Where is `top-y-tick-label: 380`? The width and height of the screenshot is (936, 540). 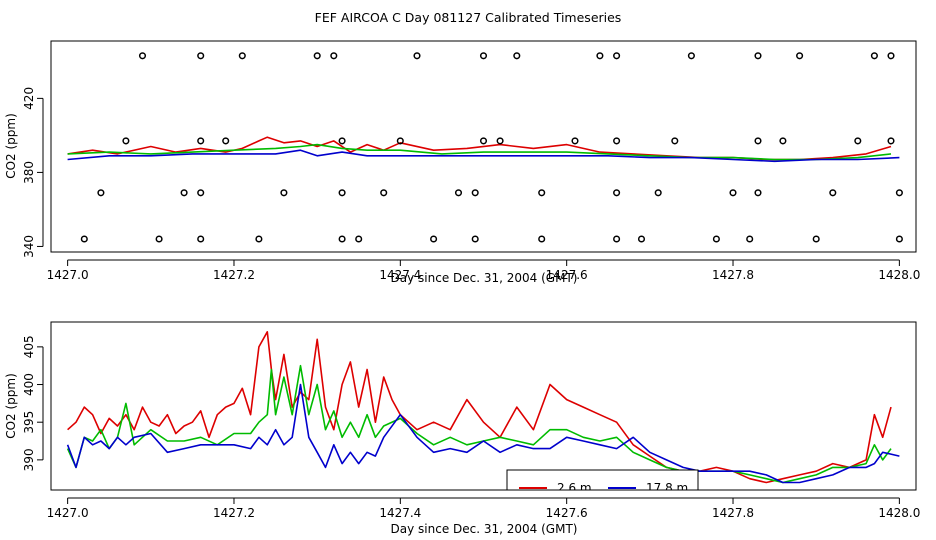 top-y-tick-label: 380 is located at coordinates (29, 172).